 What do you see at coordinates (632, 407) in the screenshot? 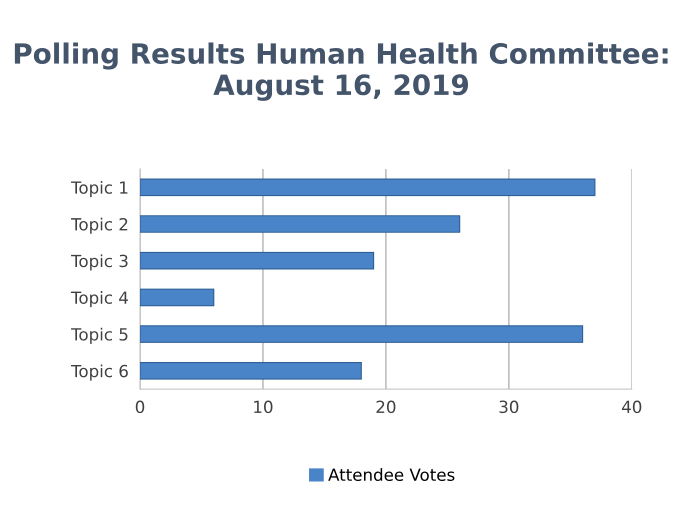
I see `x-tick-label: 40` at bounding box center [632, 407].